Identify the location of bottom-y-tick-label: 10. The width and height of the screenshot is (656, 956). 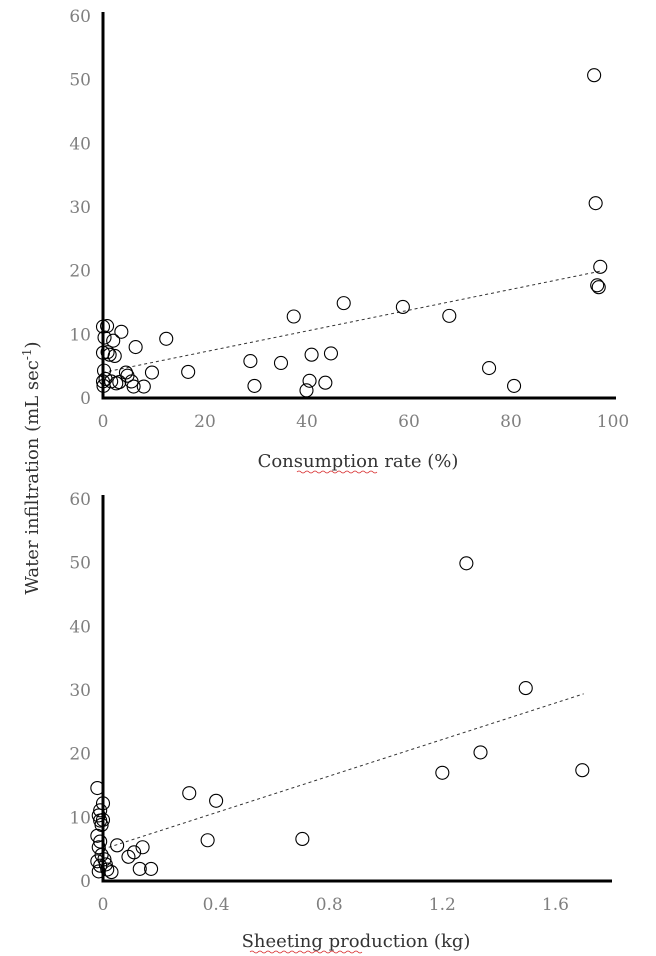
(80, 818).